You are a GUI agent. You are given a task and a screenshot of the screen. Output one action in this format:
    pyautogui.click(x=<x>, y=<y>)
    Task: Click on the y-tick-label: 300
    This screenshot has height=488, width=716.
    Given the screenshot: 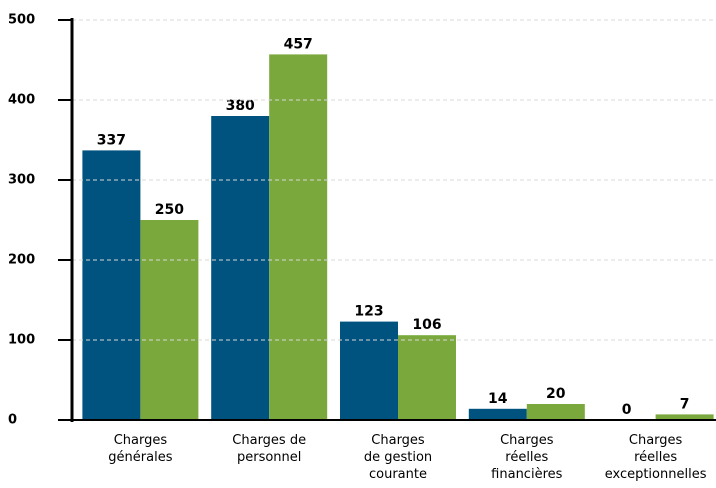 What is the action you would take?
    pyautogui.click(x=21, y=180)
    